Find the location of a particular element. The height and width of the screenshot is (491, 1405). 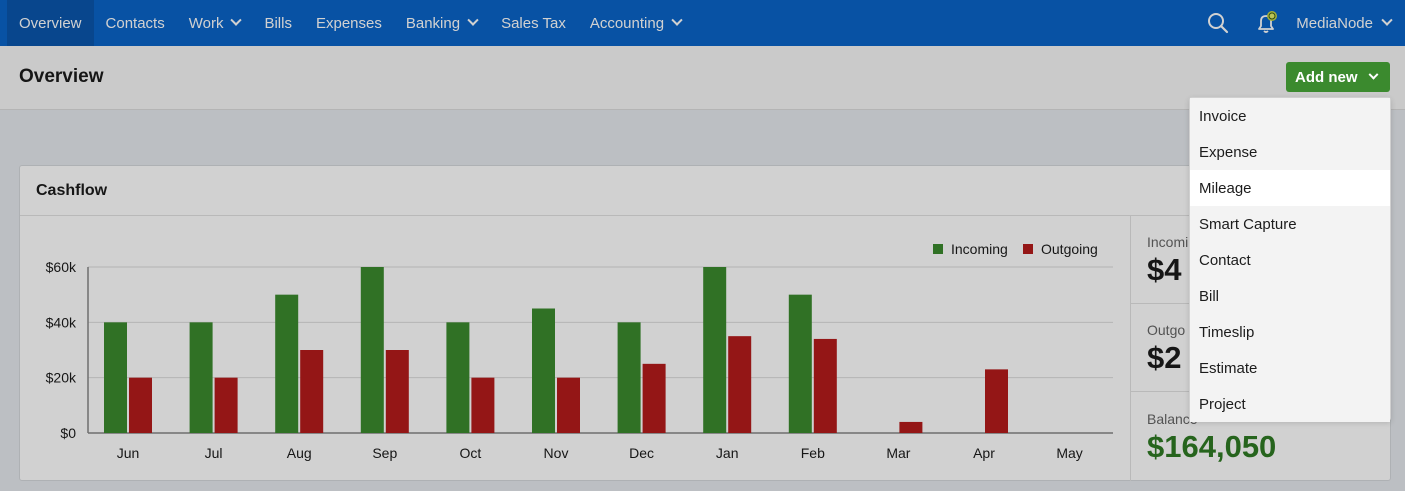

nav-right: MediaNode is located at coordinates (1300, 23).